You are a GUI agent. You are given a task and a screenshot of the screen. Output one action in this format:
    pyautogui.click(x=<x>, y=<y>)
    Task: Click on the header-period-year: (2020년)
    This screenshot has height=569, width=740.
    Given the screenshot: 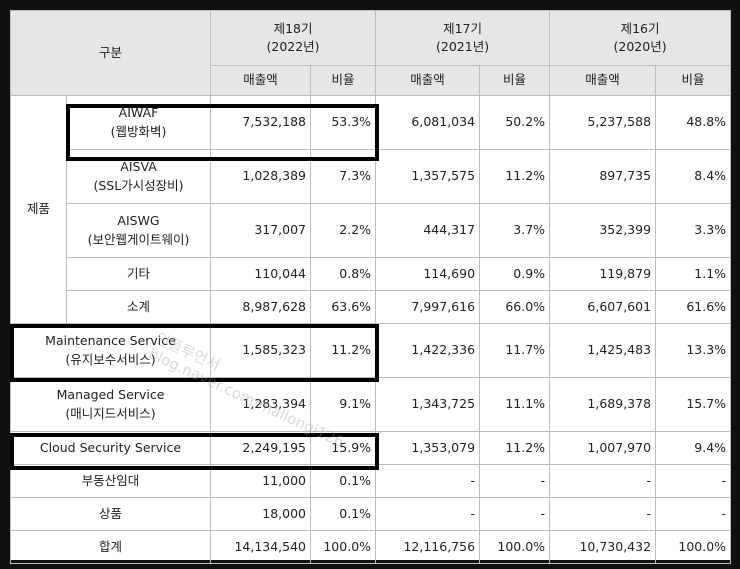 What is the action you would take?
    pyautogui.click(x=640, y=46)
    